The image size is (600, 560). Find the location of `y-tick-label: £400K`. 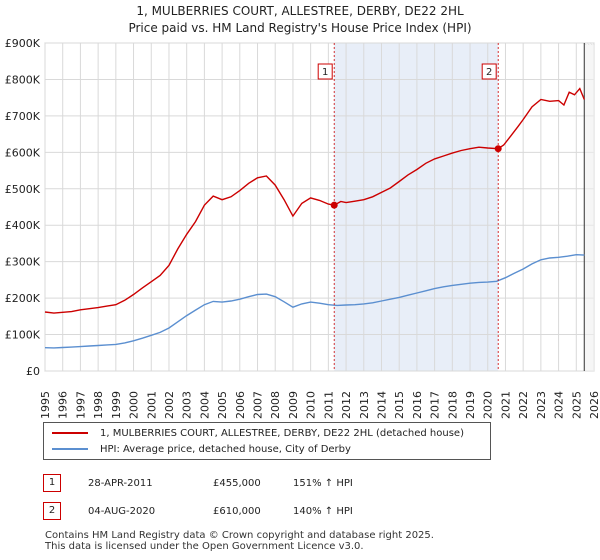

y-tick-label: £400K is located at coordinates (23, 225).